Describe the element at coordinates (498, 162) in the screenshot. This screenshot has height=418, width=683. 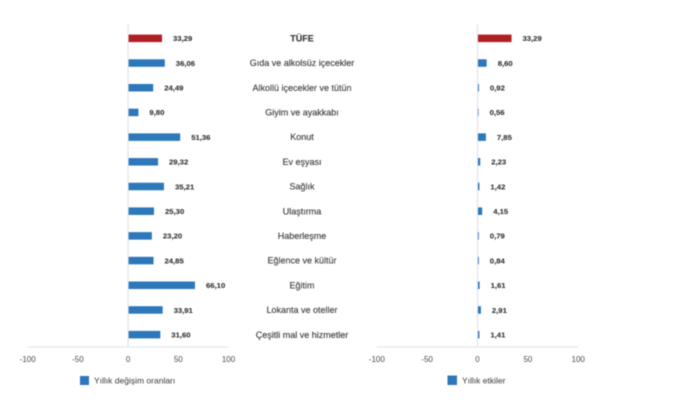
I see `svg-text: 2,23` at that location.